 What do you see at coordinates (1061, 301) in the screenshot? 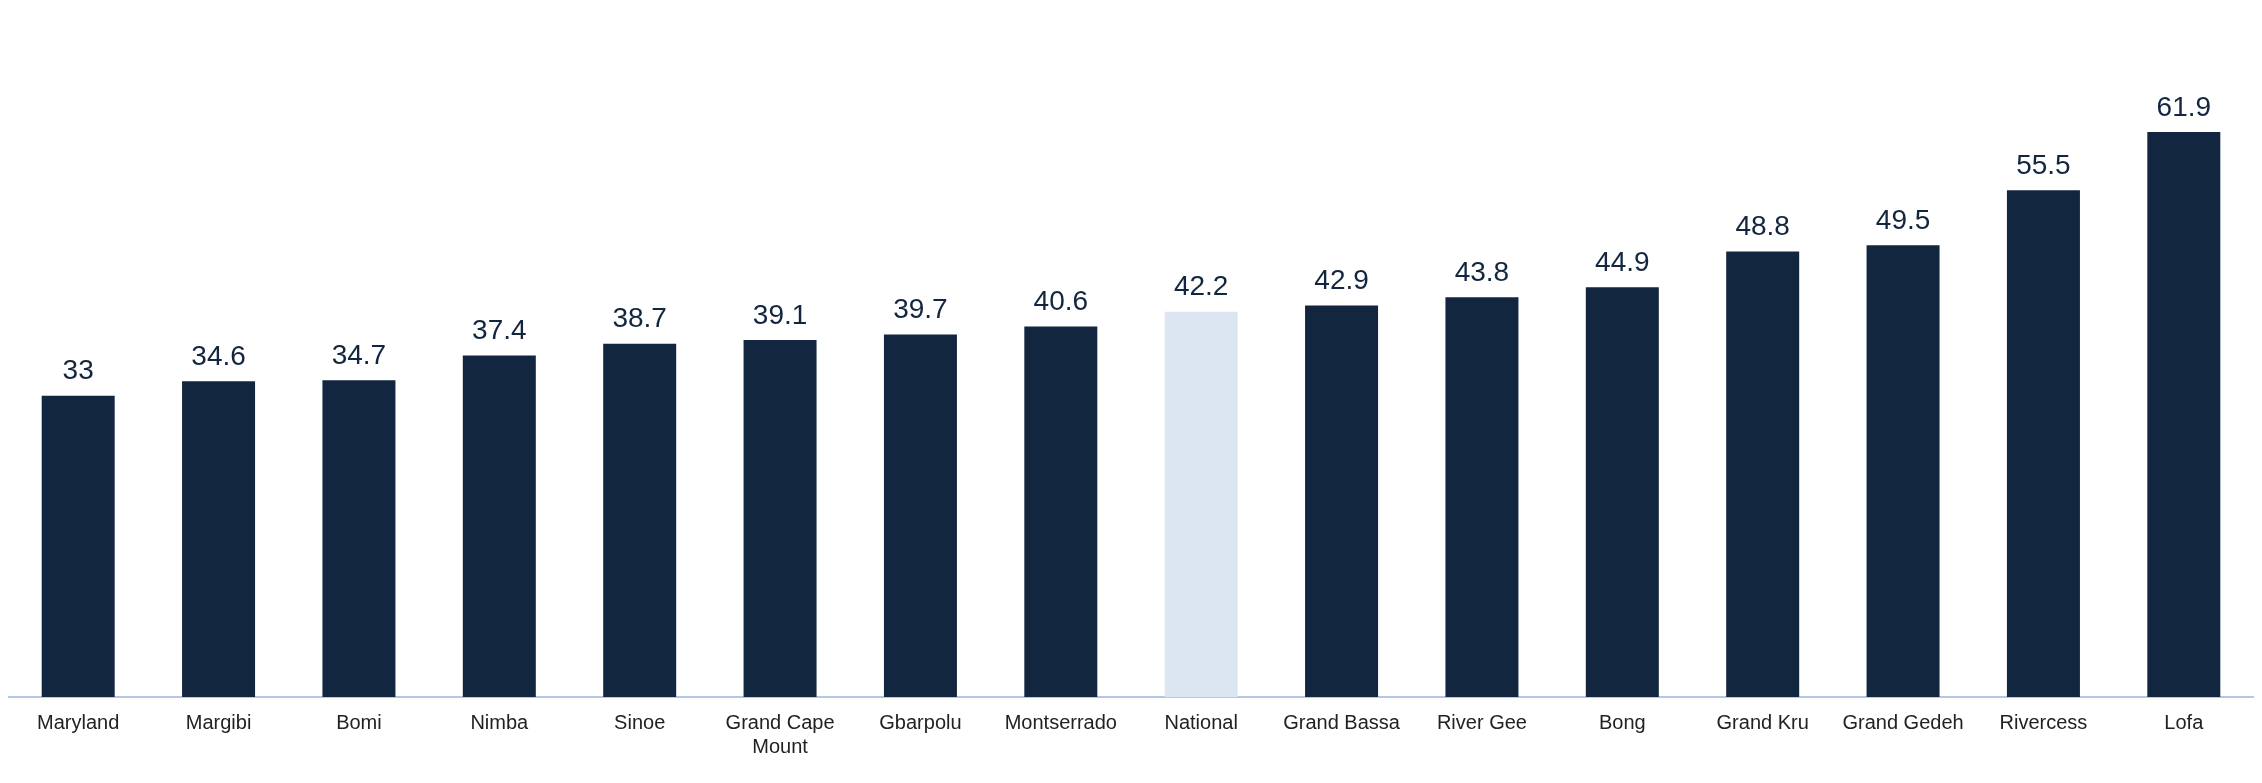
I see `data-label: 40.6` at bounding box center [1061, 301].